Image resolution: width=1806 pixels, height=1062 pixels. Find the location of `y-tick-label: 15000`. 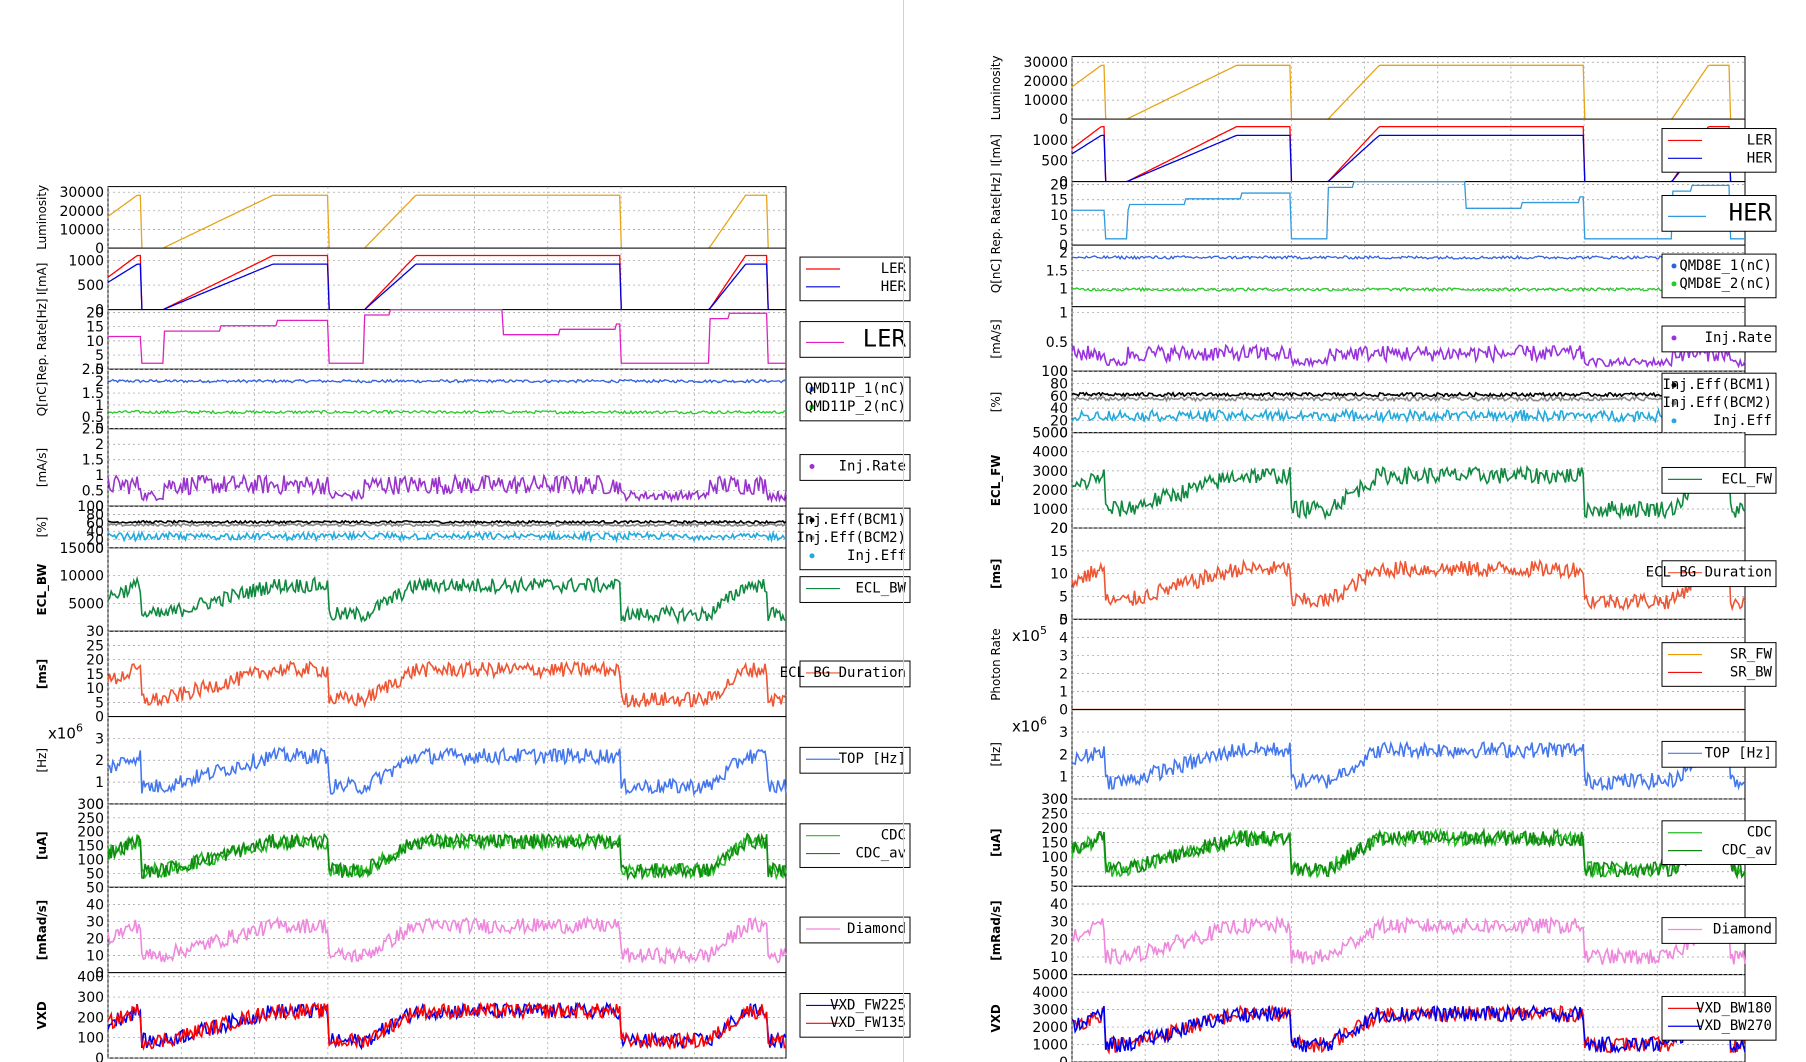

y-tick-label: 15000 is located at coordinates (81, 549).